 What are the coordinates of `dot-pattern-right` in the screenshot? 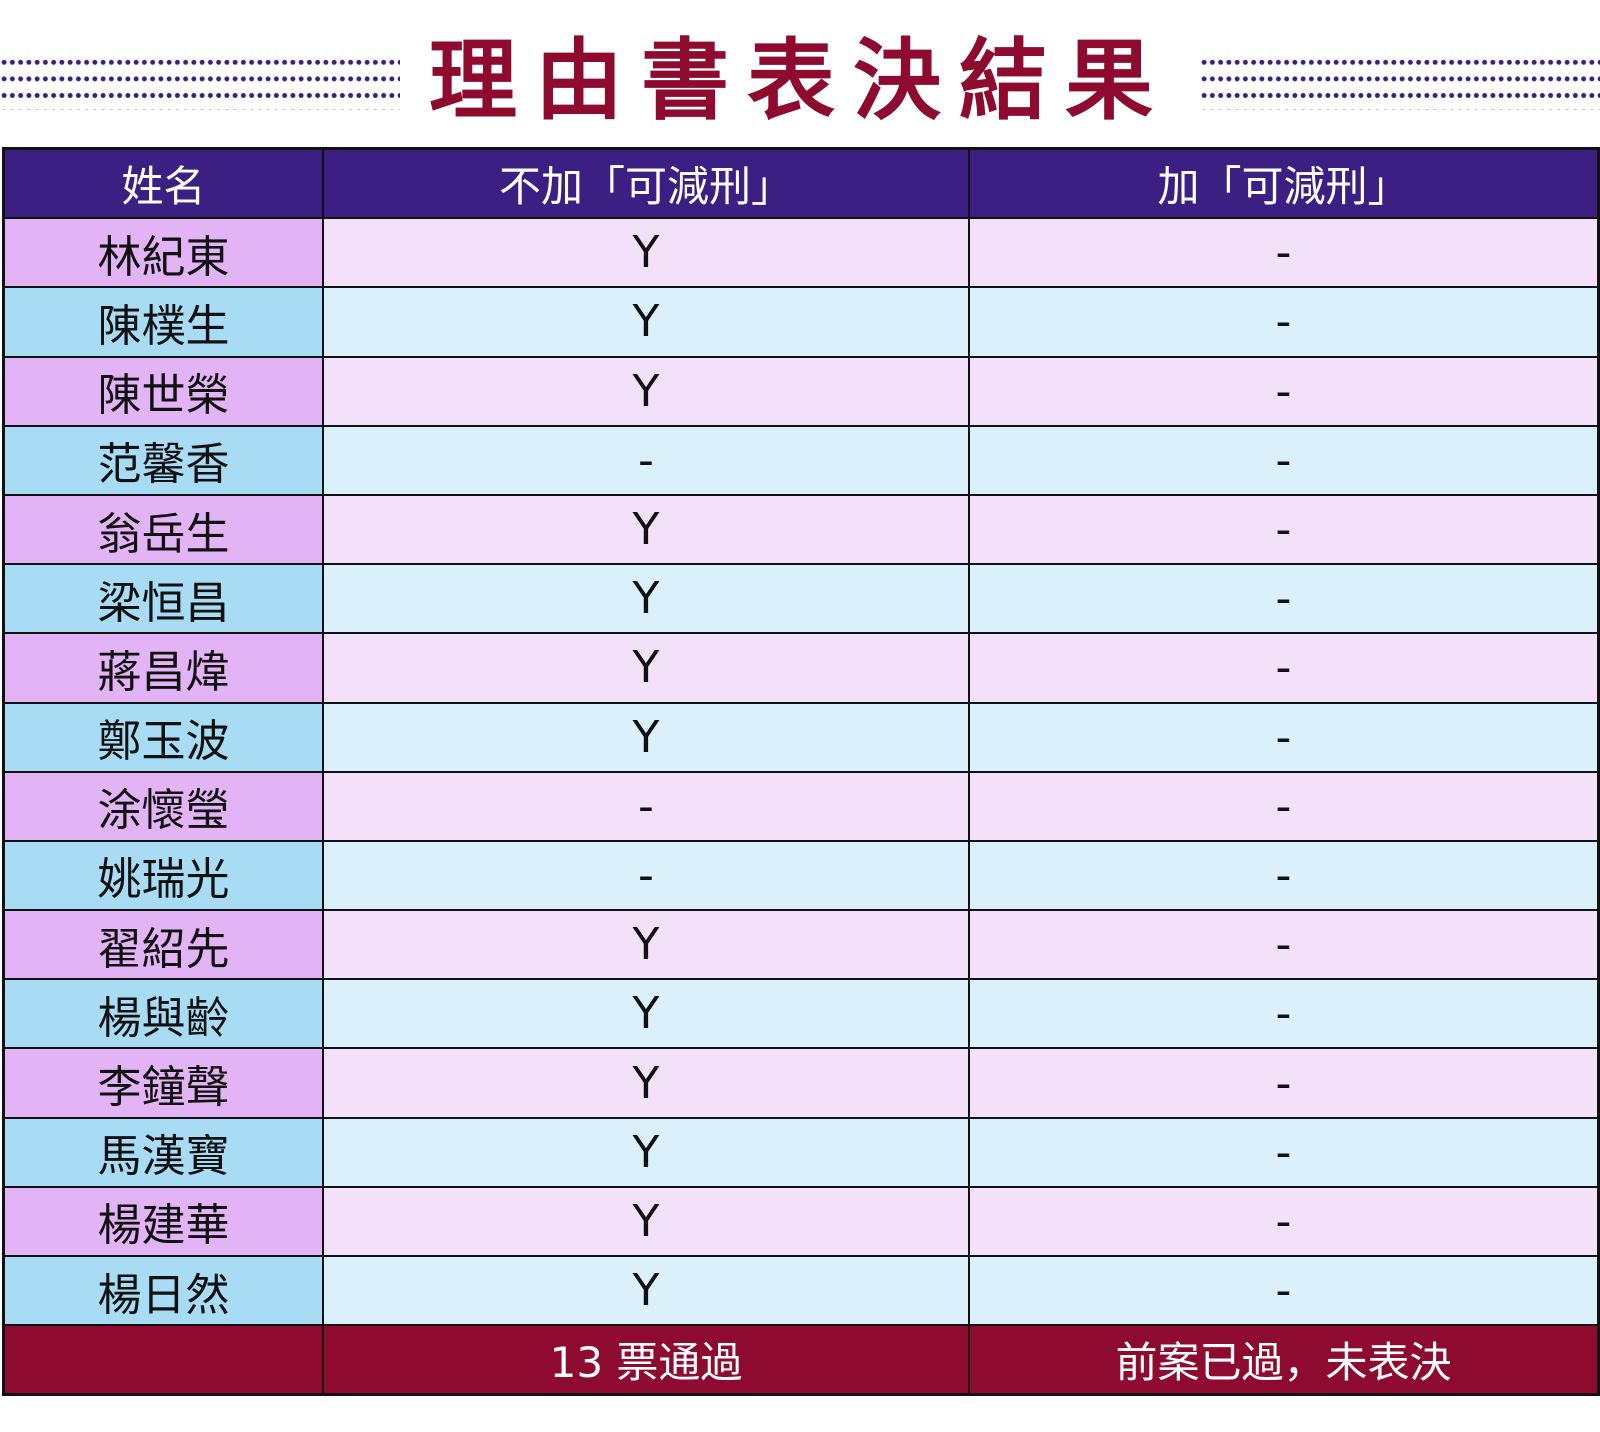 It's located at (1400, 82).